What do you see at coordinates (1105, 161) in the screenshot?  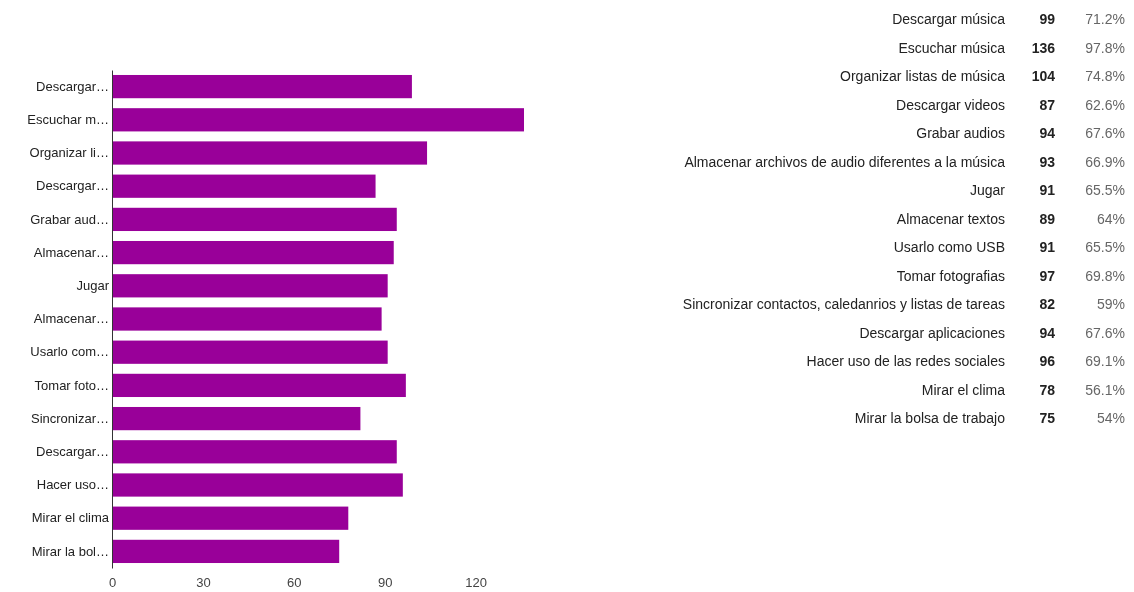 I see `text: 66.9%` at bounding box center [1105, 161].